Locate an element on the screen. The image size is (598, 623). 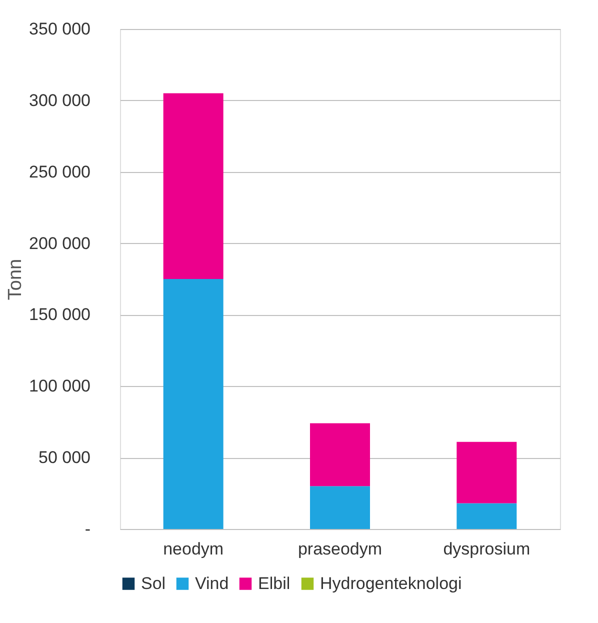
y-tick-label: 100 000 is located at coordinates (59, 386).